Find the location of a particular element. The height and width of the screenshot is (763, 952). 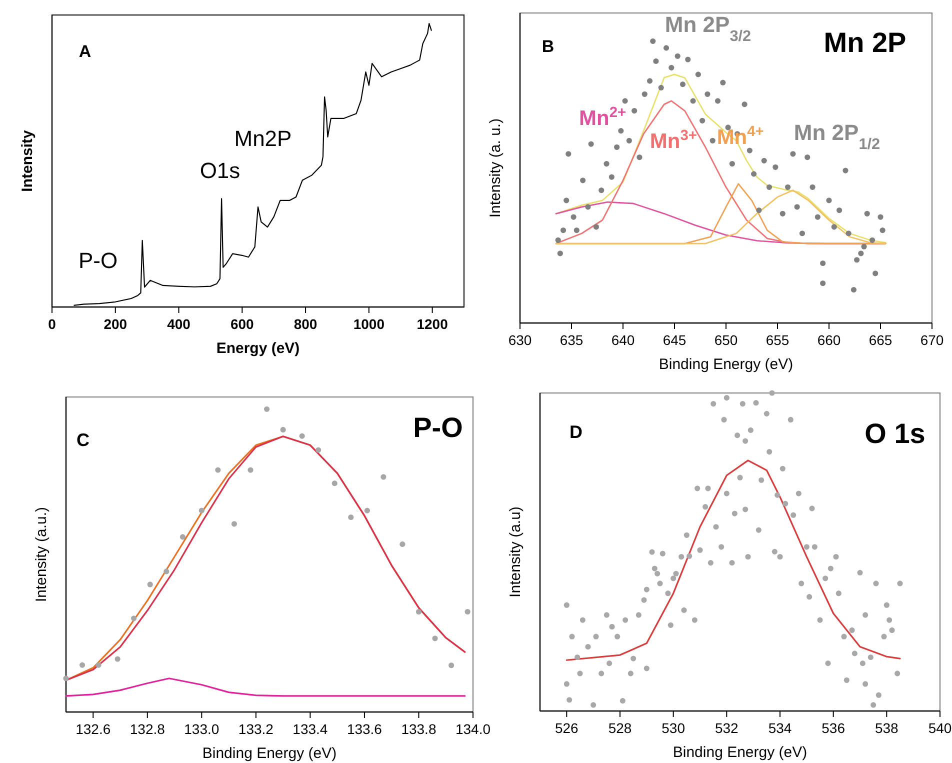

text: O 1s is located at coordinates (895, 433).